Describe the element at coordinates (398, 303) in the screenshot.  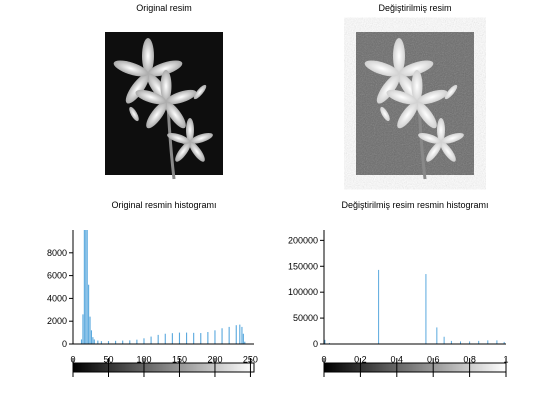
I see `modified-histogram: 0 50000 100000 150000 200000 0 0.2 0.4 0.6 0.8 1` at that location.